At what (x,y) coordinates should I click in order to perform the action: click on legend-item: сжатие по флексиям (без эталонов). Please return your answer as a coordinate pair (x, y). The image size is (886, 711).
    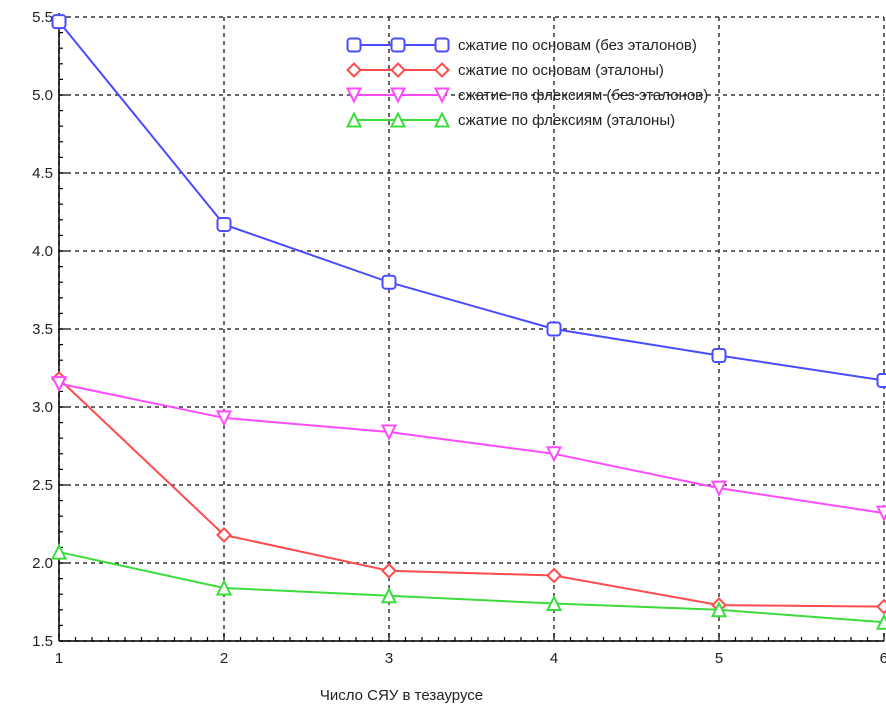
    Looking at the image, I should click on (528, 95).